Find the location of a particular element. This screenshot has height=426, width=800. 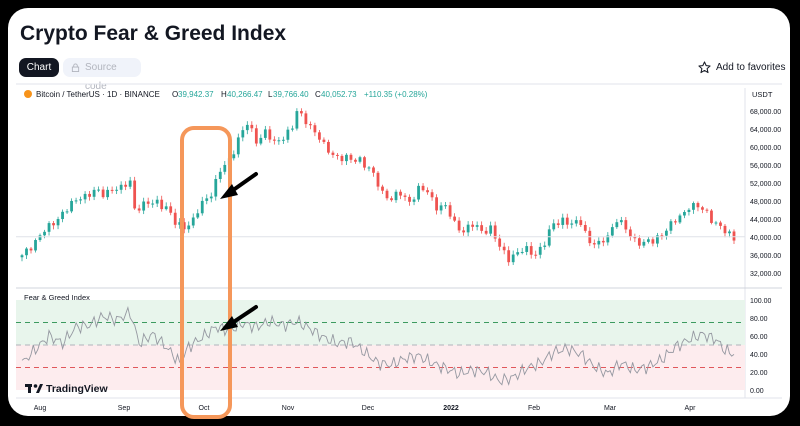

price-tick-label: 36,000.00 is located at coordinates (765, 256).